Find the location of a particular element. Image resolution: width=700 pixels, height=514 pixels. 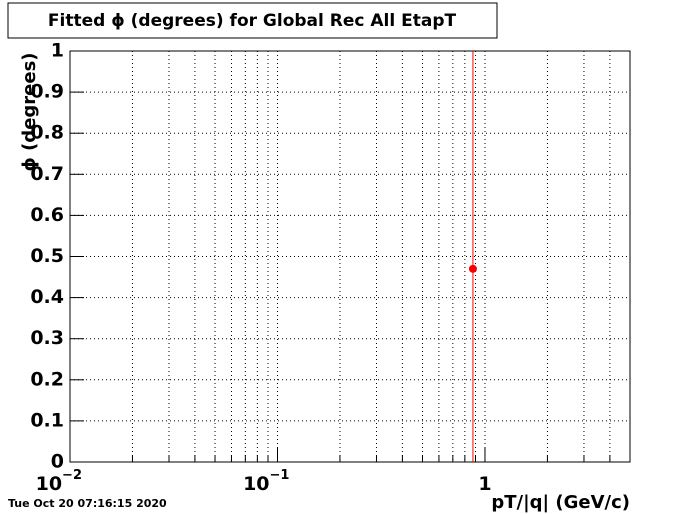

x-tick-label: 10⁻² is located at coordinates (59, 481).